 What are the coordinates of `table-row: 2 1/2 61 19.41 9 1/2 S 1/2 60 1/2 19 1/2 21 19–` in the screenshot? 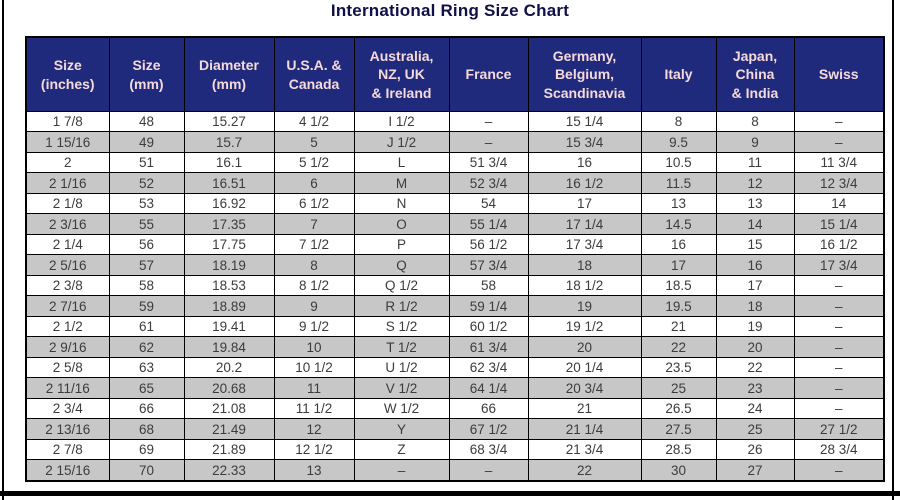 It's located at (455, 326).